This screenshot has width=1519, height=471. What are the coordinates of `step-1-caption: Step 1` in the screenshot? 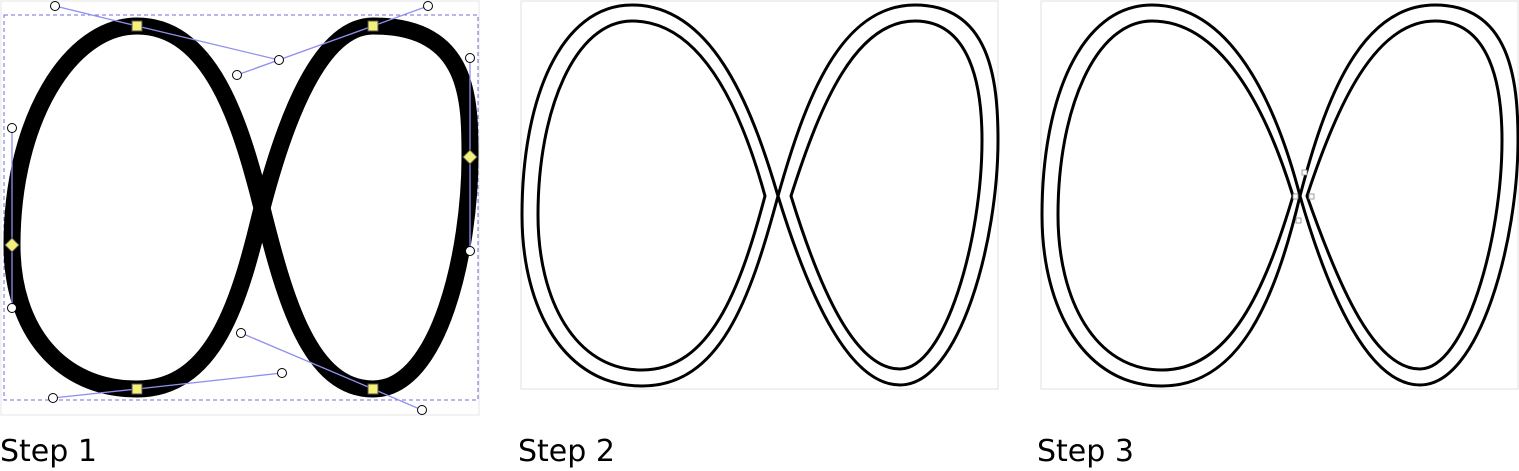 It's located at (48, 451).